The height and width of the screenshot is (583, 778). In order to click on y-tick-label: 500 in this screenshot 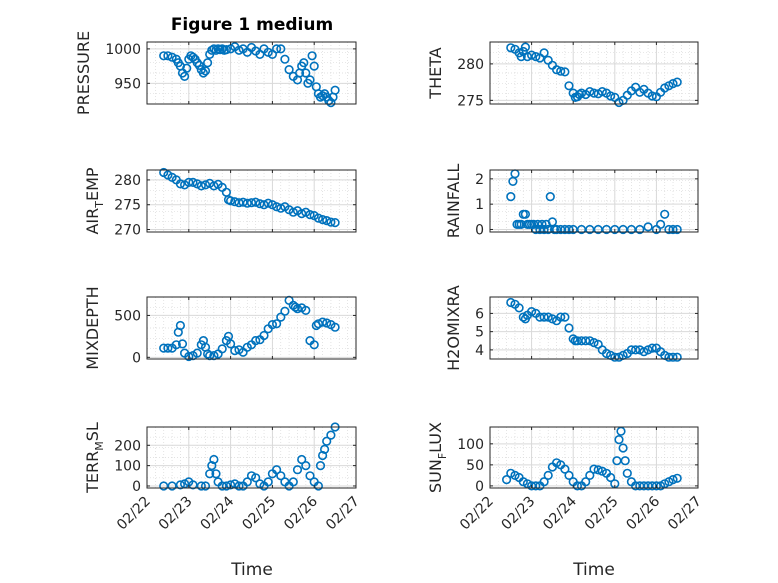, I will do `click(127, 316)`.